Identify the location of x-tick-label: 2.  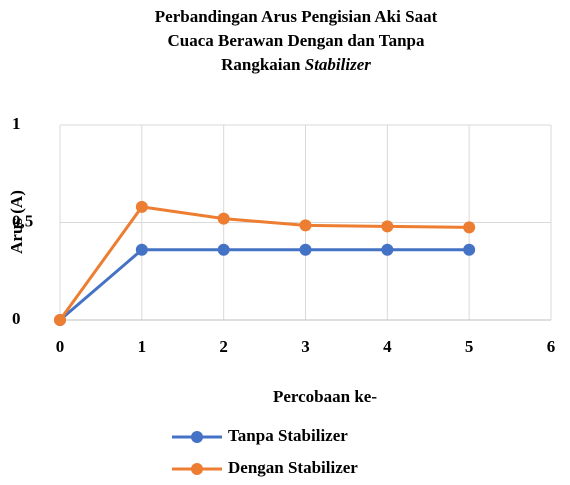
(223, 346).